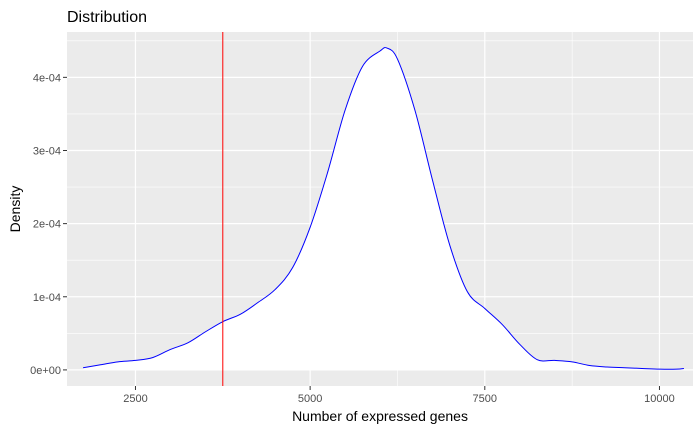  What do you see at coordinates (310, 399) in the screenshot?
I see `x-tick-label: 5000` at bounding box center [310, 399].